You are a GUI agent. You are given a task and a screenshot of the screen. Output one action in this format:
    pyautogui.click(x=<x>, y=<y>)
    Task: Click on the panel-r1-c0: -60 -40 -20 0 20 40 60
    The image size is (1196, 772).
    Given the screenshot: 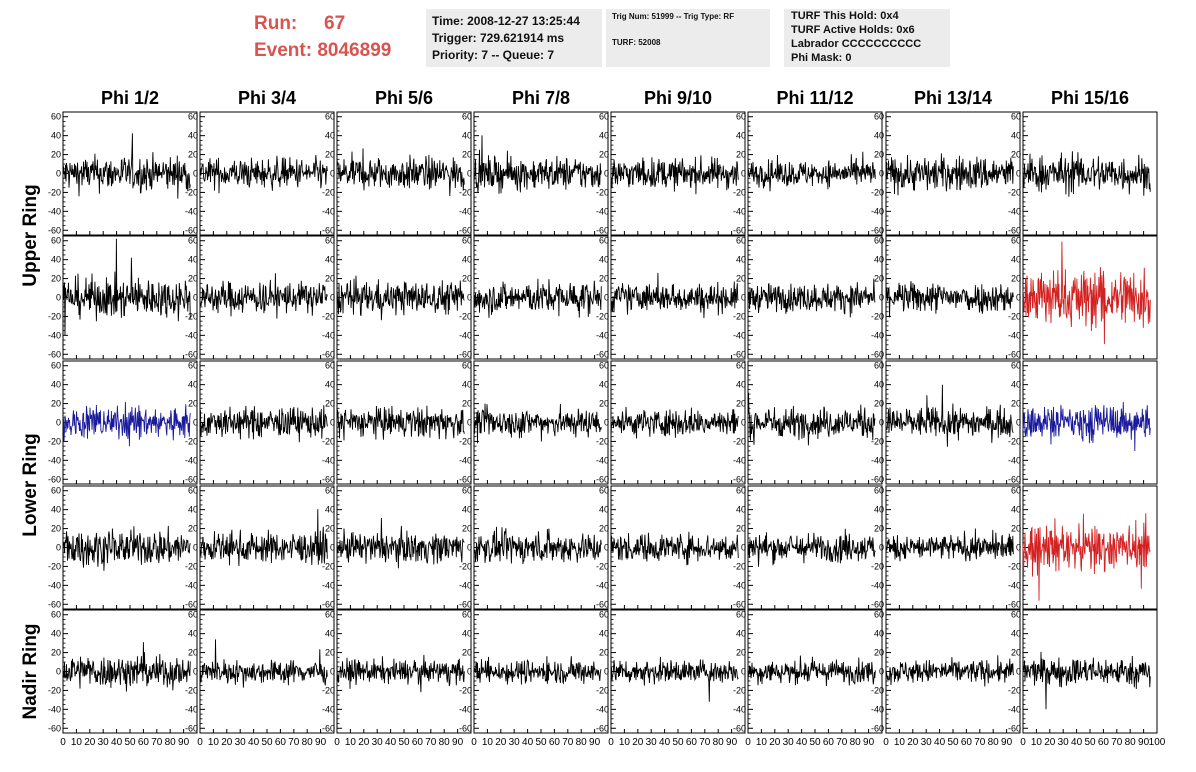 What is the action you would take?
    pyautogui.click(x=123, y=297)
    